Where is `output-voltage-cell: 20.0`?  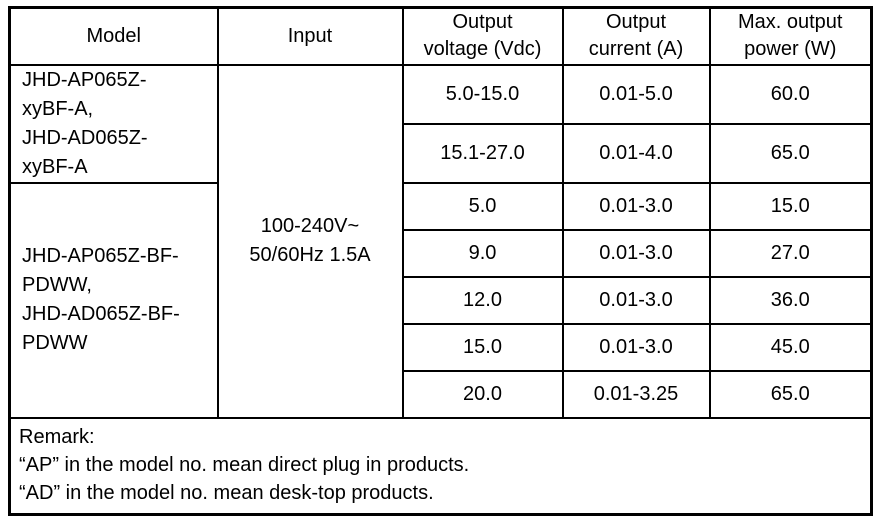 output-voltage-cell: 20.0 is located at coordinates (482, 394).